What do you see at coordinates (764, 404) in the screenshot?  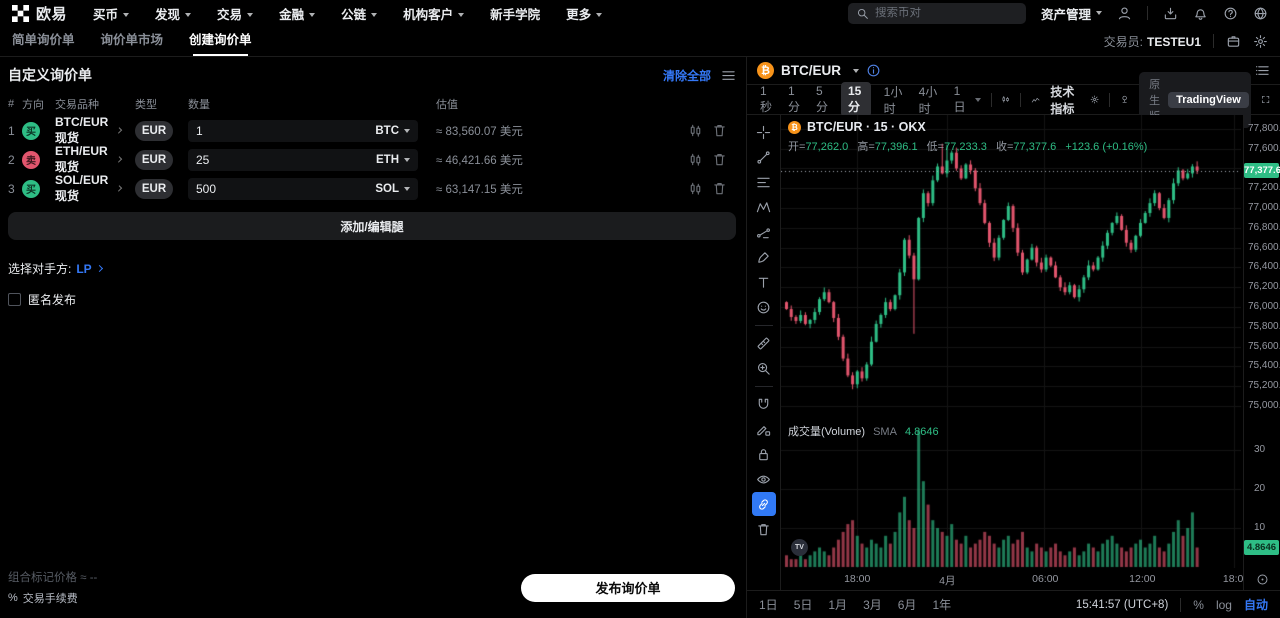 I see `magnet-icon` at bounding box center [764, 404].